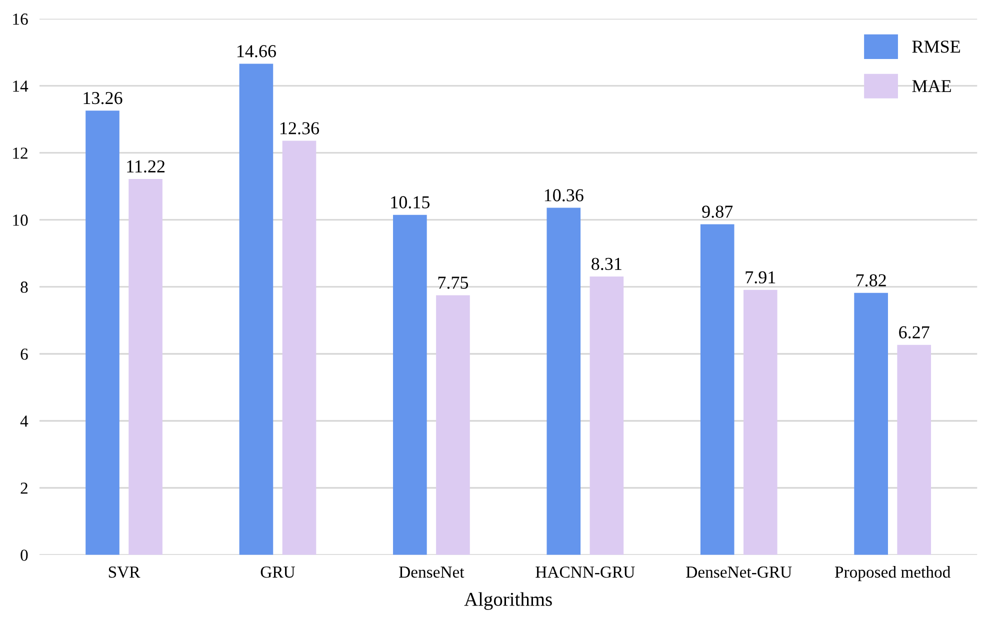  I want to click on data-label: 13.26, so click(103, 98).